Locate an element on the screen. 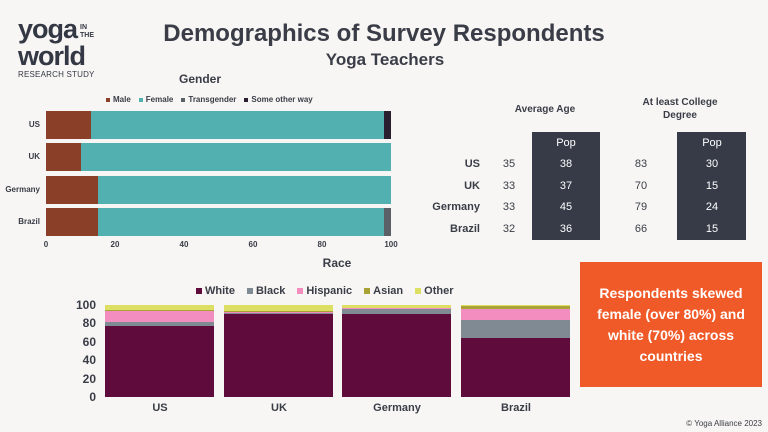 Image resolution: width=768 pixels, height=432 pixels. x-tick-label: 100 is located at coordinates (391, 244).